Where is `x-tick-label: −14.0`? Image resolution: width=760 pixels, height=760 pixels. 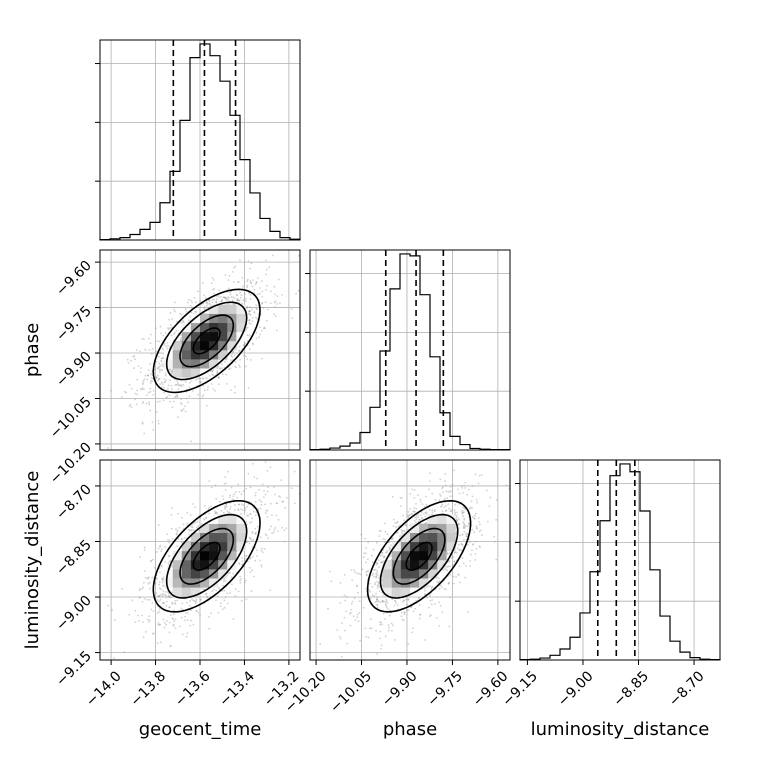 x-tick-label: −14.0 is located at coordinates (104, 689).